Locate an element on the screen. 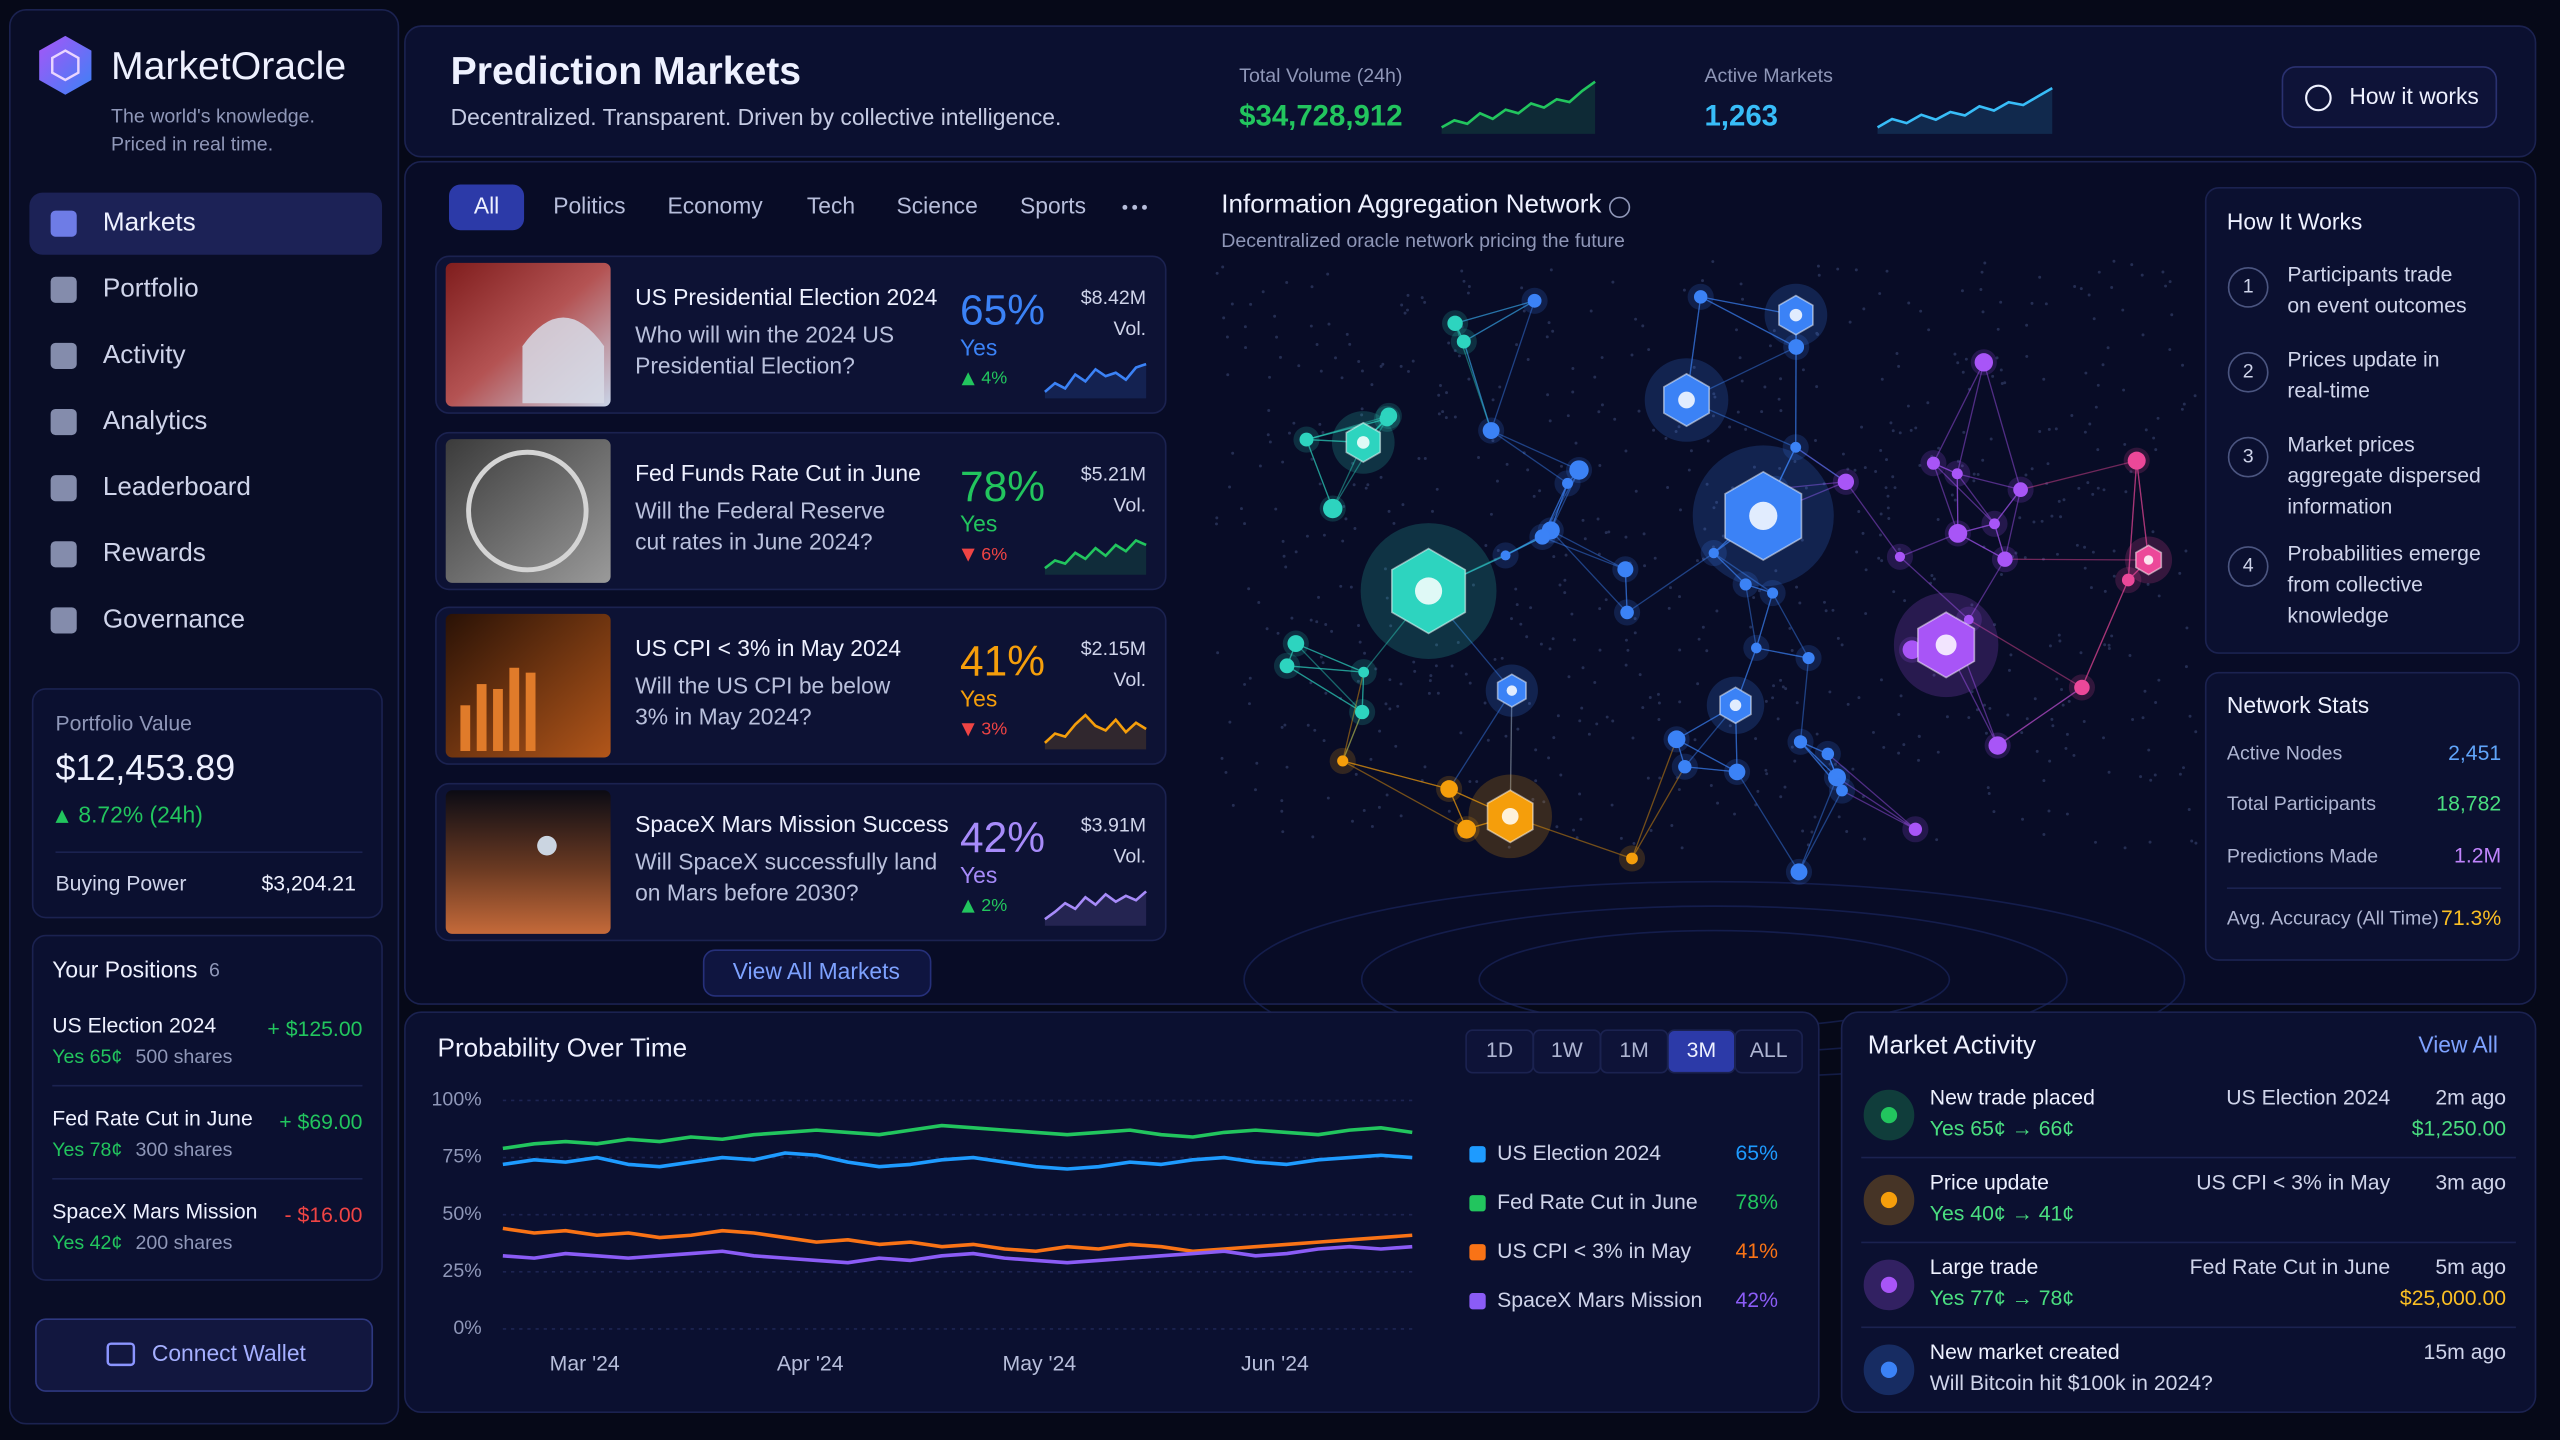  step-text: Prices update in is located at coordinates (2363, 359).